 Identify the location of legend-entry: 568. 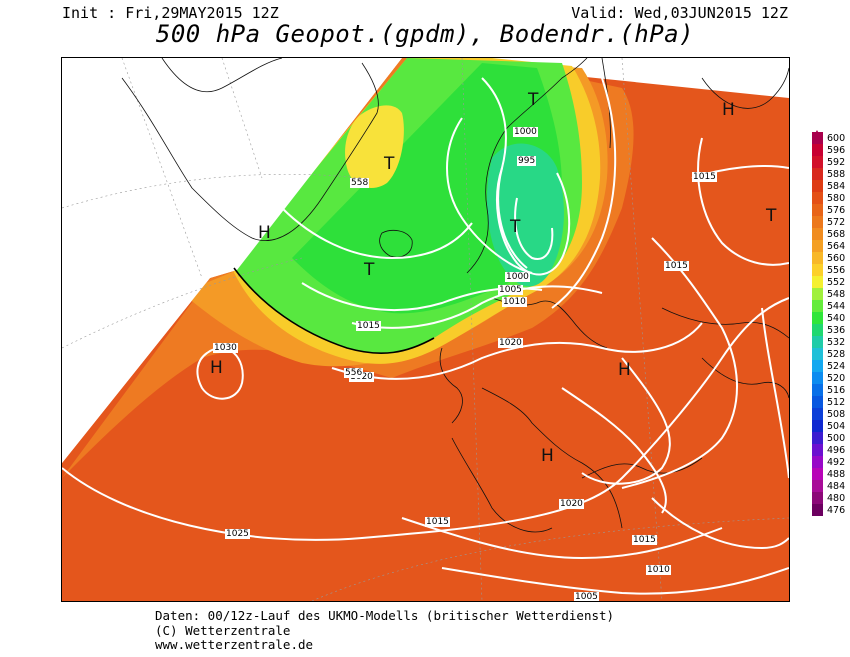
(831, 234).